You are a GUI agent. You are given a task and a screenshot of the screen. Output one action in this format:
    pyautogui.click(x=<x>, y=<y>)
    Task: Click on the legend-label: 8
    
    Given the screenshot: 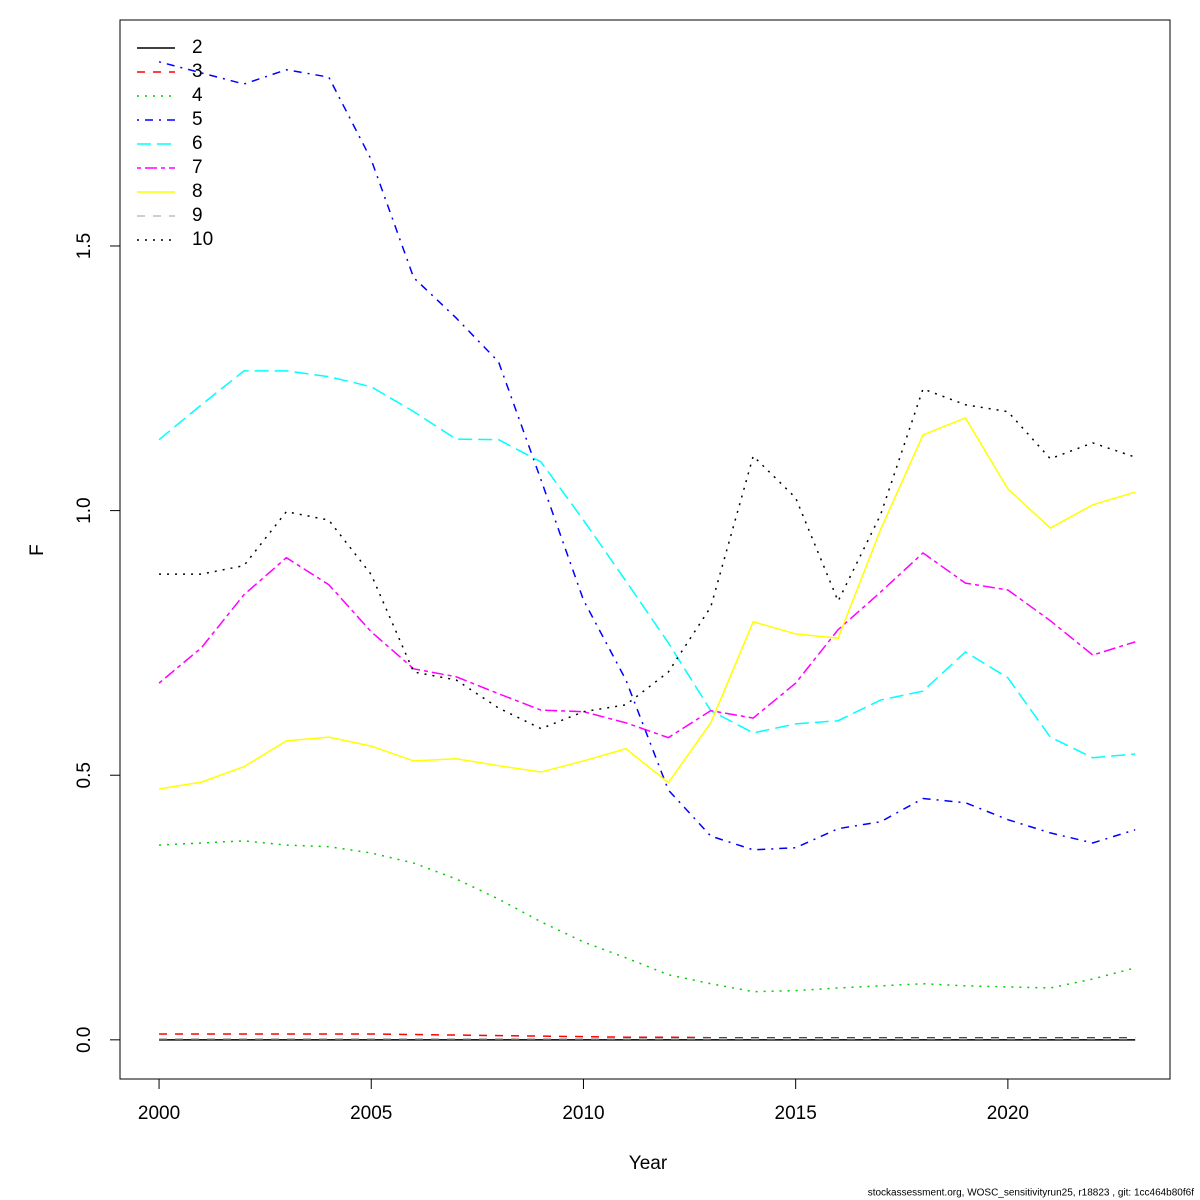 What is the action you would take?
    pyautogui.click(x=197, y=191)
    